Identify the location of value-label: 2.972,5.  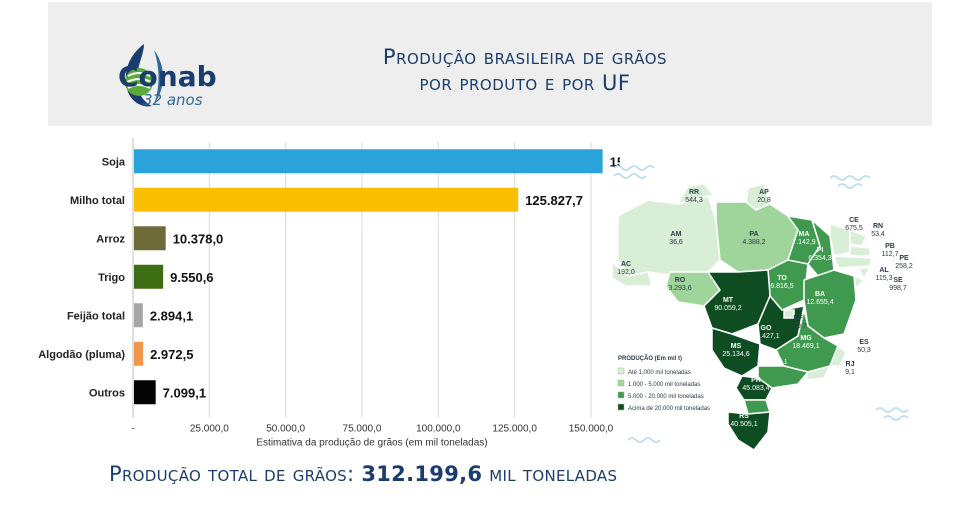
(171, 354).